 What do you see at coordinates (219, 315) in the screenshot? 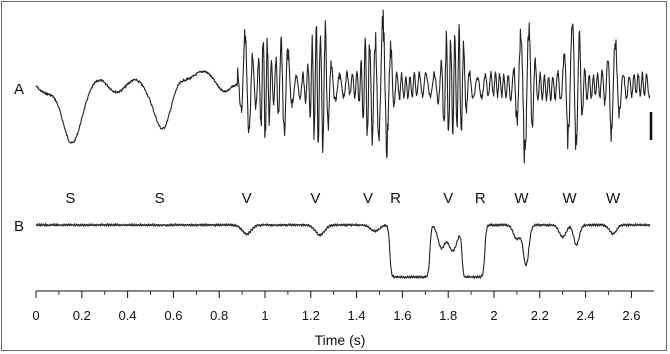
I see `x-tick-label: 0.8` at bounding box center [219, 315].